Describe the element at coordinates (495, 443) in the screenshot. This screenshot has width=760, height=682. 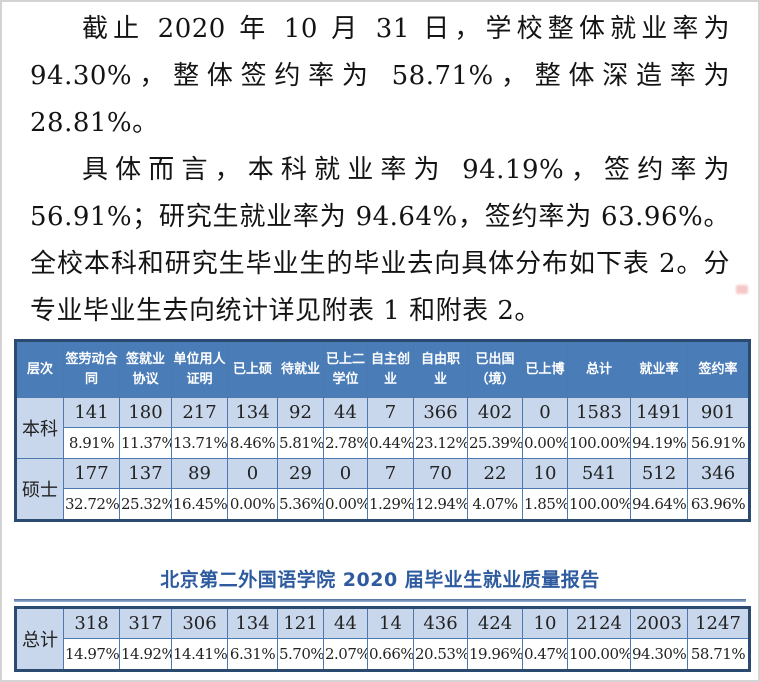
I see `percent-cell: 25.39%` at that location.